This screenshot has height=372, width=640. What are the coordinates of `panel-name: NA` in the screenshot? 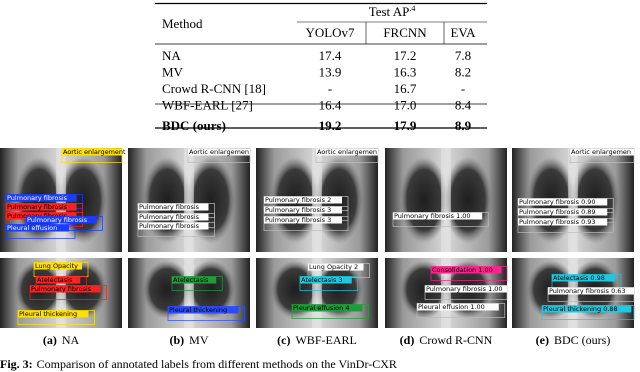 It's located at (71, 340).